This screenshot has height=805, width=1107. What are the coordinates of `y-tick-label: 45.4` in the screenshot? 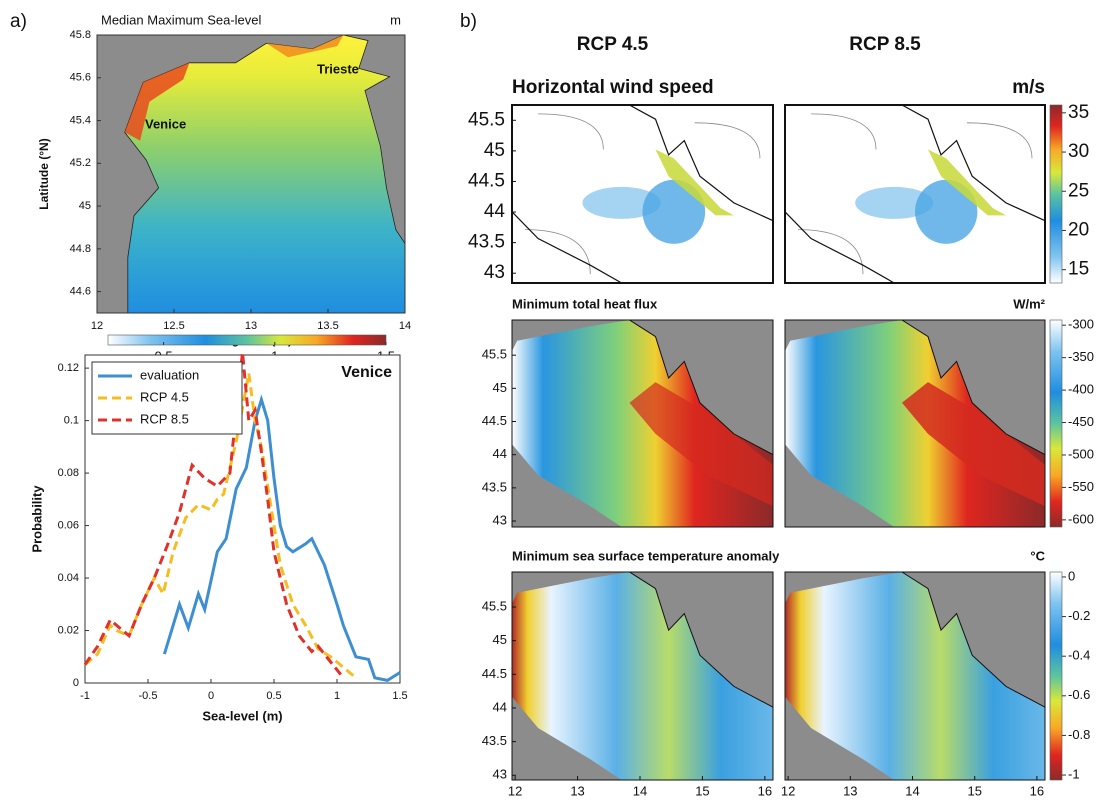 It's located at (80, 120).